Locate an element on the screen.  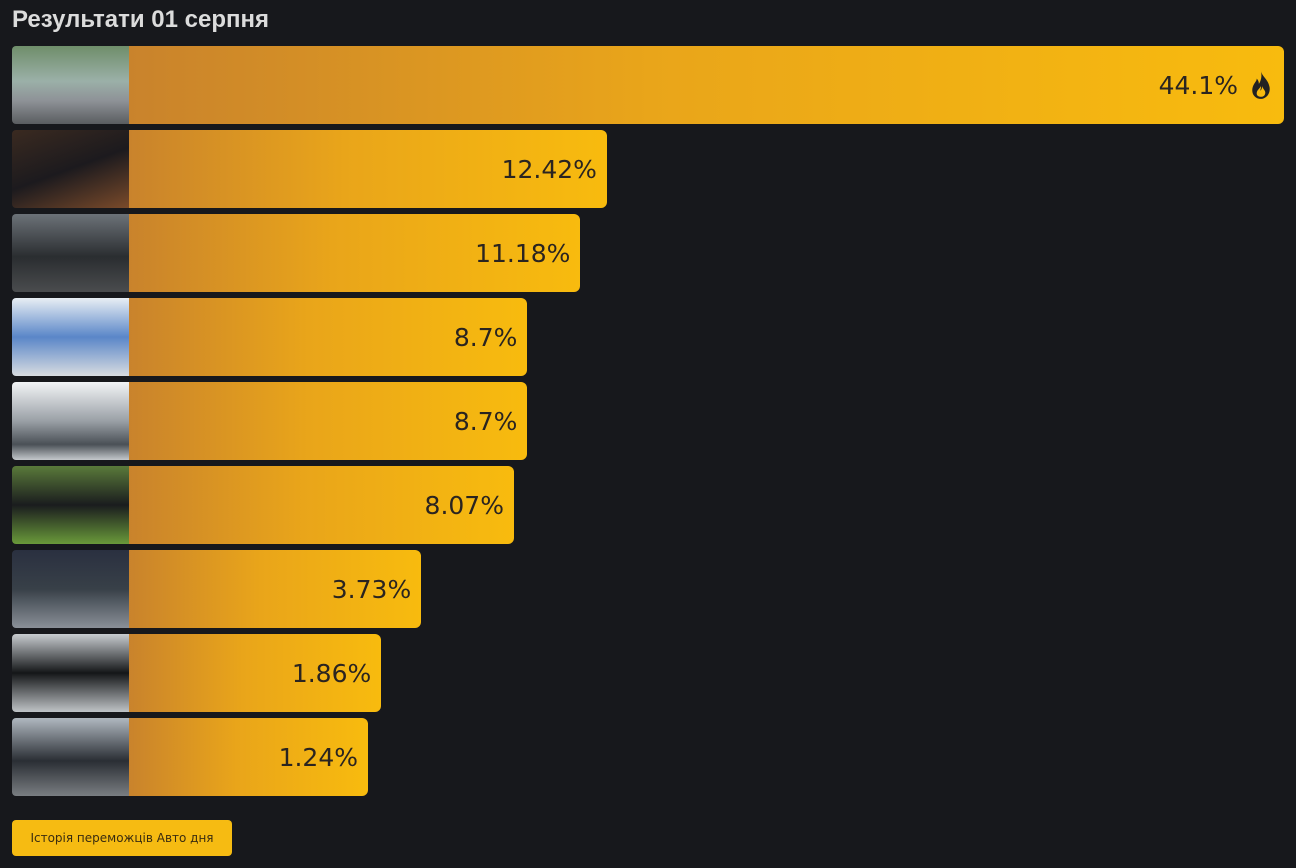
value-label: 8.07% is located at coordinates (464, 505).